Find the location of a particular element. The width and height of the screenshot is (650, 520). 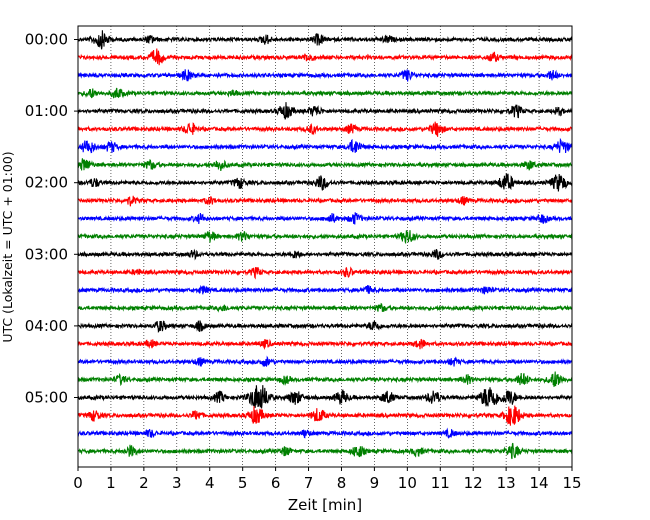

y-tick-label: 02:00 is located at coordinates (46, 183).